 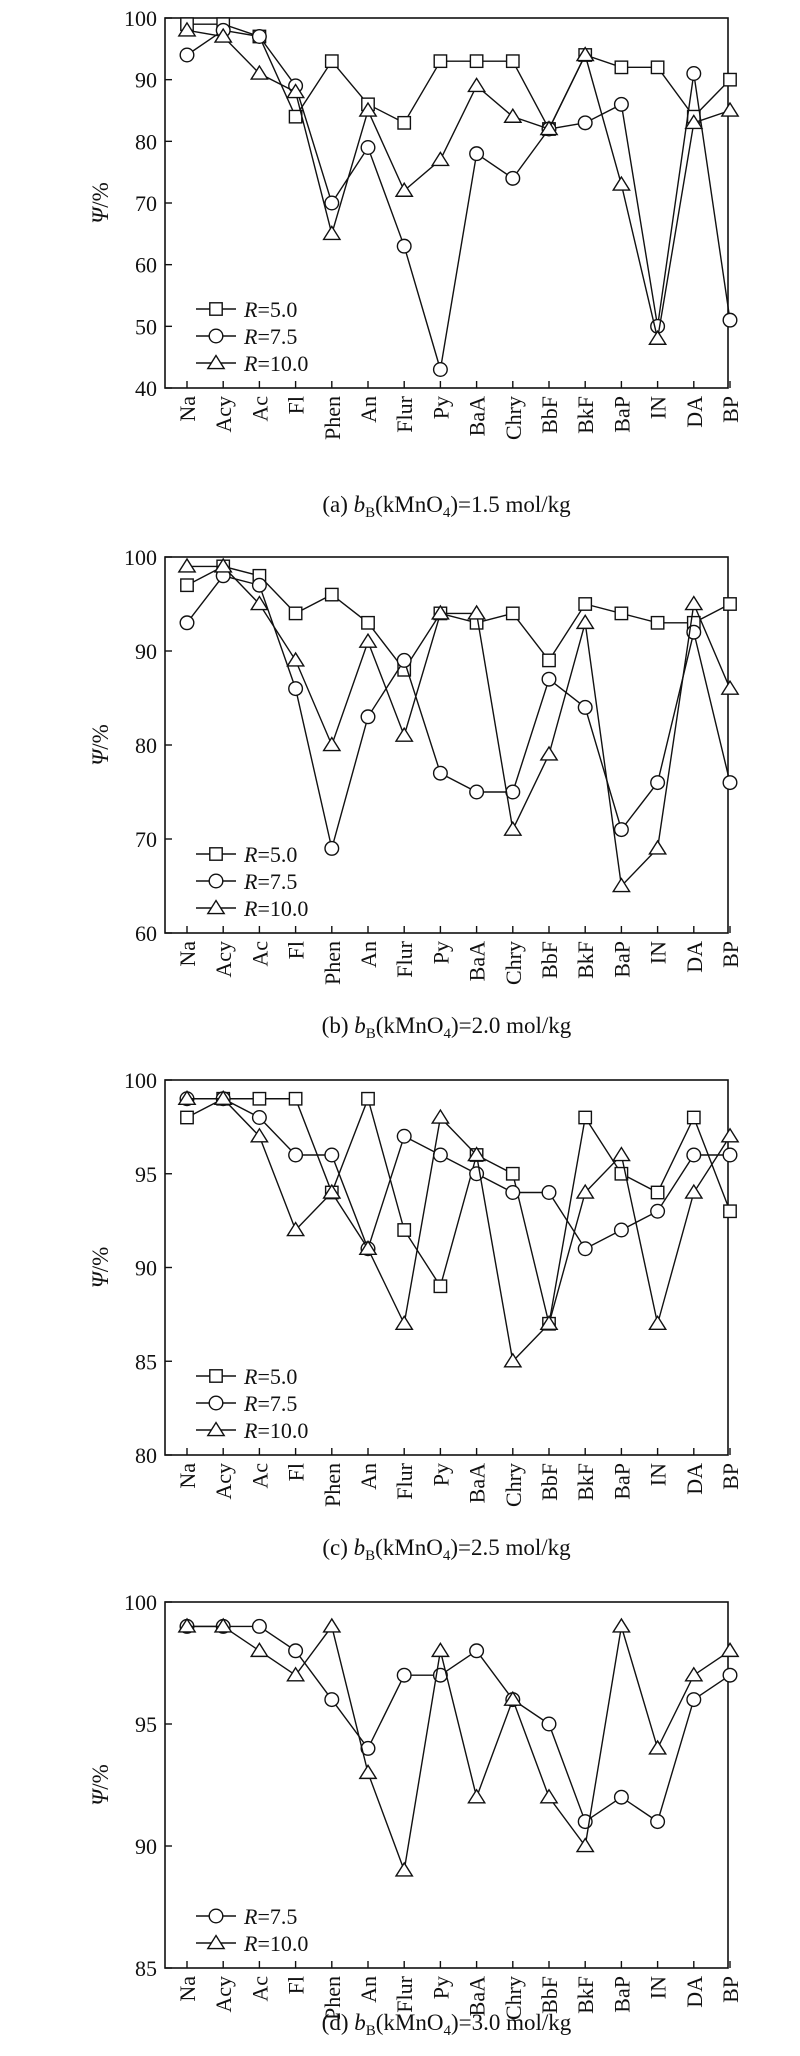 What do you see at coordinates (510, 1547) in the screenshot?
I see `caption-rest: )=2.5 mol/kg` at bounding box center [510, 1547].